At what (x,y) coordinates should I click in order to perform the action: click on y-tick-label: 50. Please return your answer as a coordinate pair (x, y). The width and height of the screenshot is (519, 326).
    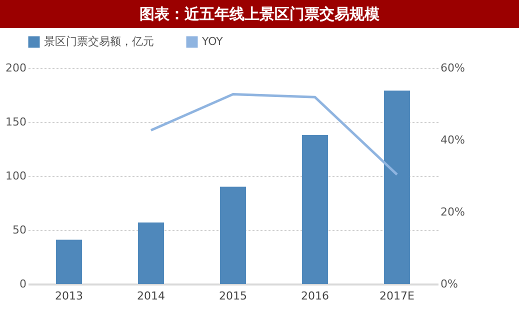
    Looking at the image, I should click on (19, 230).